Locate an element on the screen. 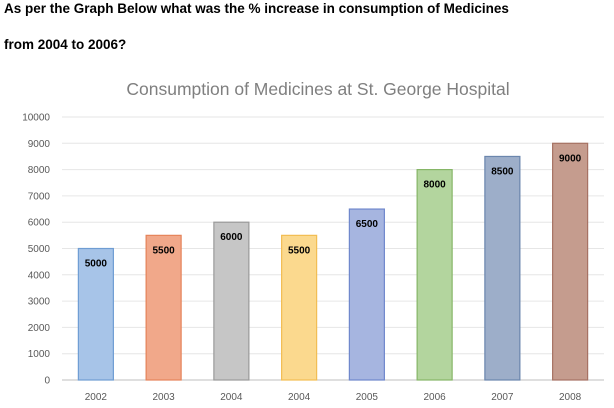  data-label: 8500 is located at coordinates (502, 171).